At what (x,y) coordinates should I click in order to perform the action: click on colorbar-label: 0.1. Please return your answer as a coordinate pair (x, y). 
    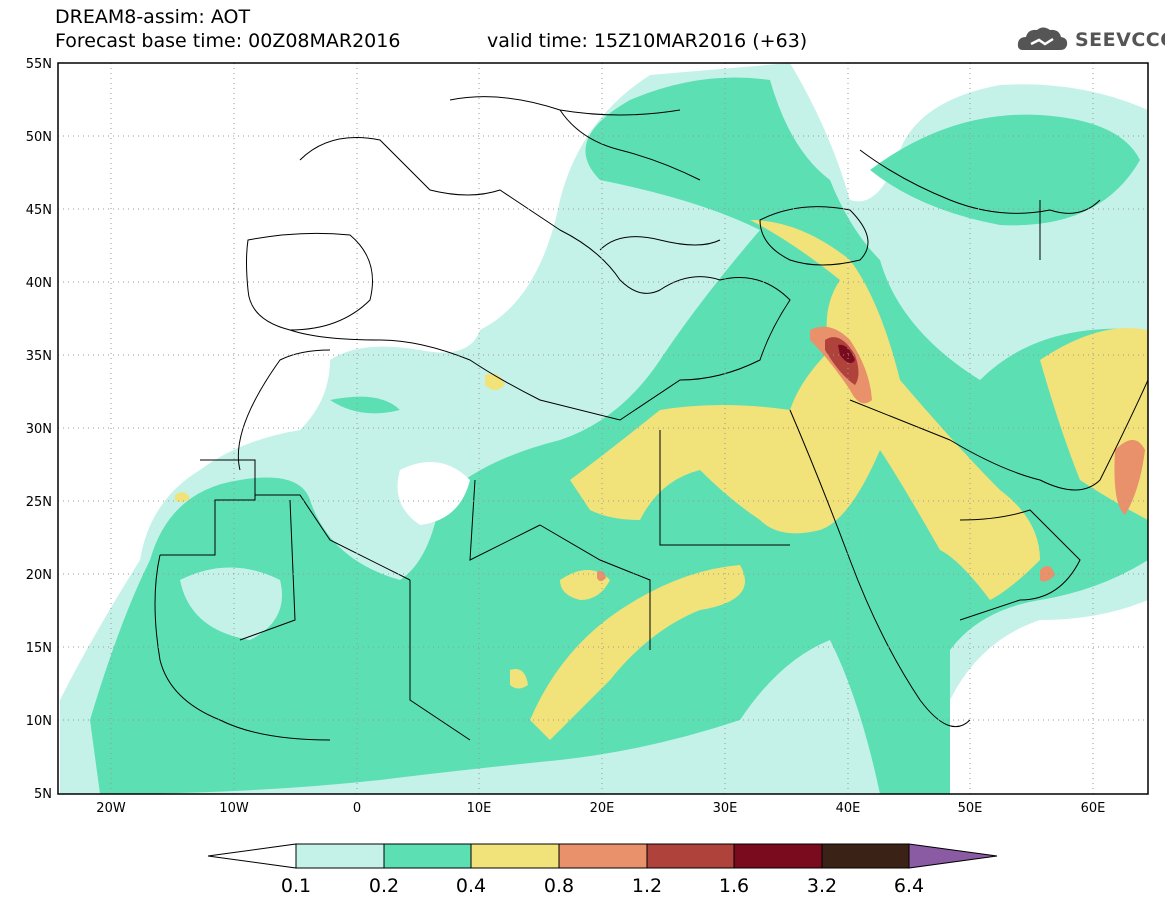
    Looking at the image, I should click on (296, 886).